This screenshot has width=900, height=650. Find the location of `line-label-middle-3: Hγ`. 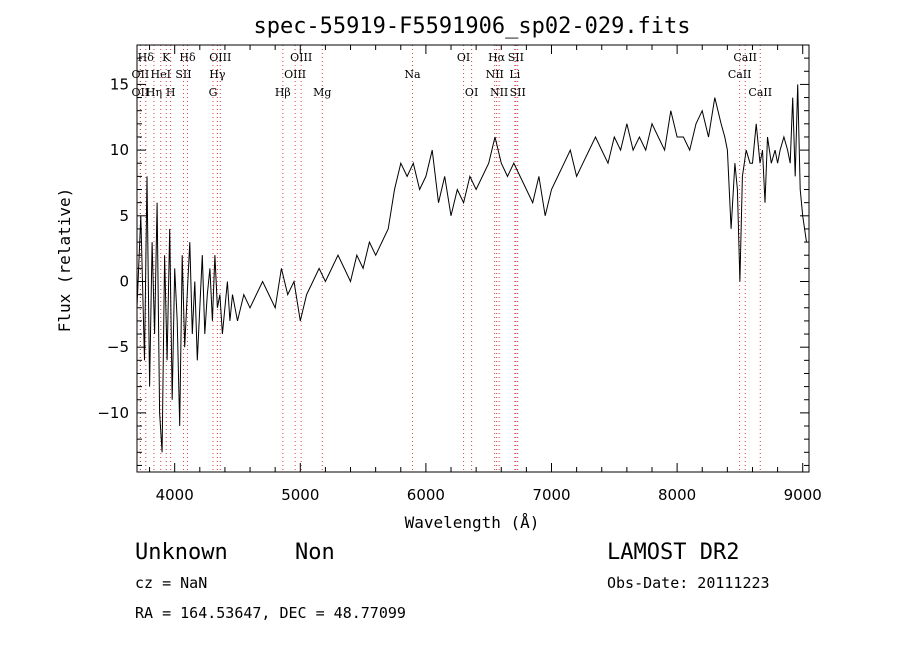

line-label-middle-3: Hγ is located at coordinates (217, 74).